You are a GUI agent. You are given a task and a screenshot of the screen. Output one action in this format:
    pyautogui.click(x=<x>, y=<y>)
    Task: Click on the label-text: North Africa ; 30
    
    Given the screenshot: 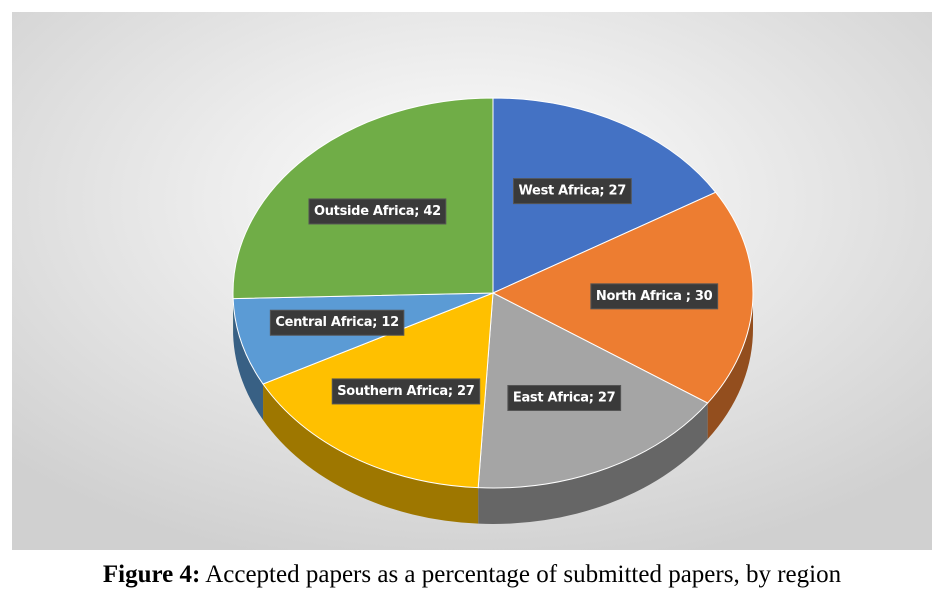 What is the action you would take?
    pyautogui.click(x=654, y=296)
    